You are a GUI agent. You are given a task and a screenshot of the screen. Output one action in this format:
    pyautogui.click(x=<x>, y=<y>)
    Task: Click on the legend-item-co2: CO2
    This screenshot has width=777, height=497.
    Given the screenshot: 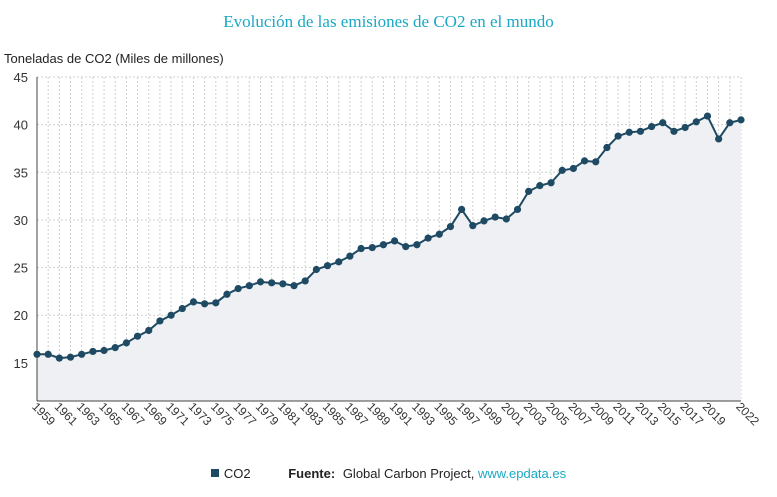 What is the action you would take?
    pyautogui.click(x=232, y=473)
    